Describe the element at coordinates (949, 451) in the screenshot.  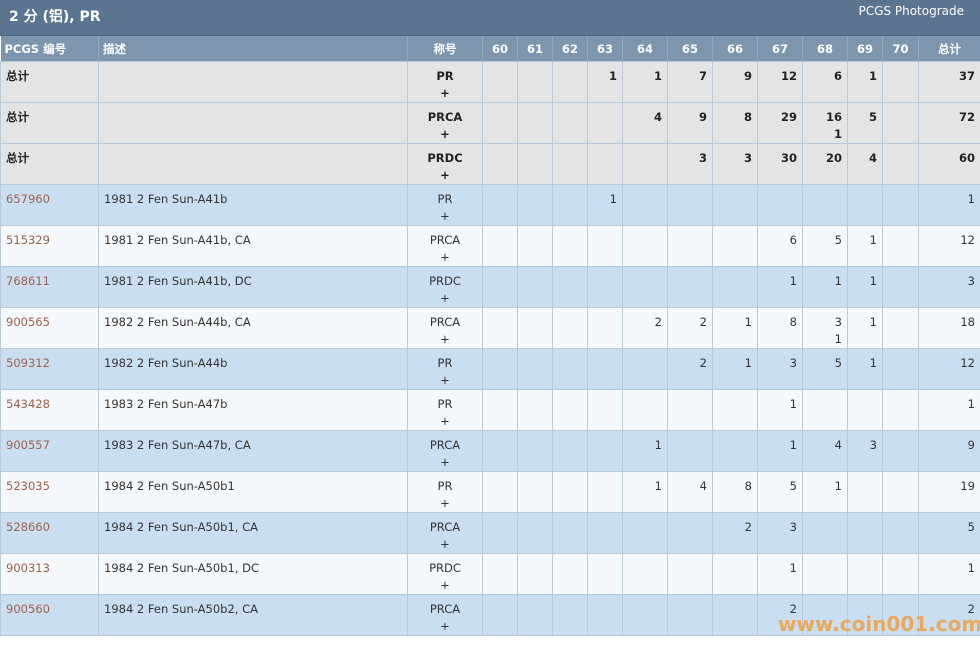
I see `count-cell: 9` at that location.